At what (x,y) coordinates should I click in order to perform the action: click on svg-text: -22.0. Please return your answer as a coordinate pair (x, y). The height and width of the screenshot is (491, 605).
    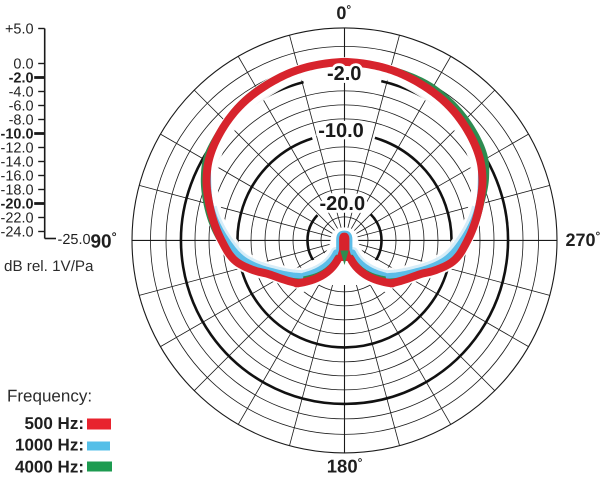
    Looking at the image, I should click on (17, 219).